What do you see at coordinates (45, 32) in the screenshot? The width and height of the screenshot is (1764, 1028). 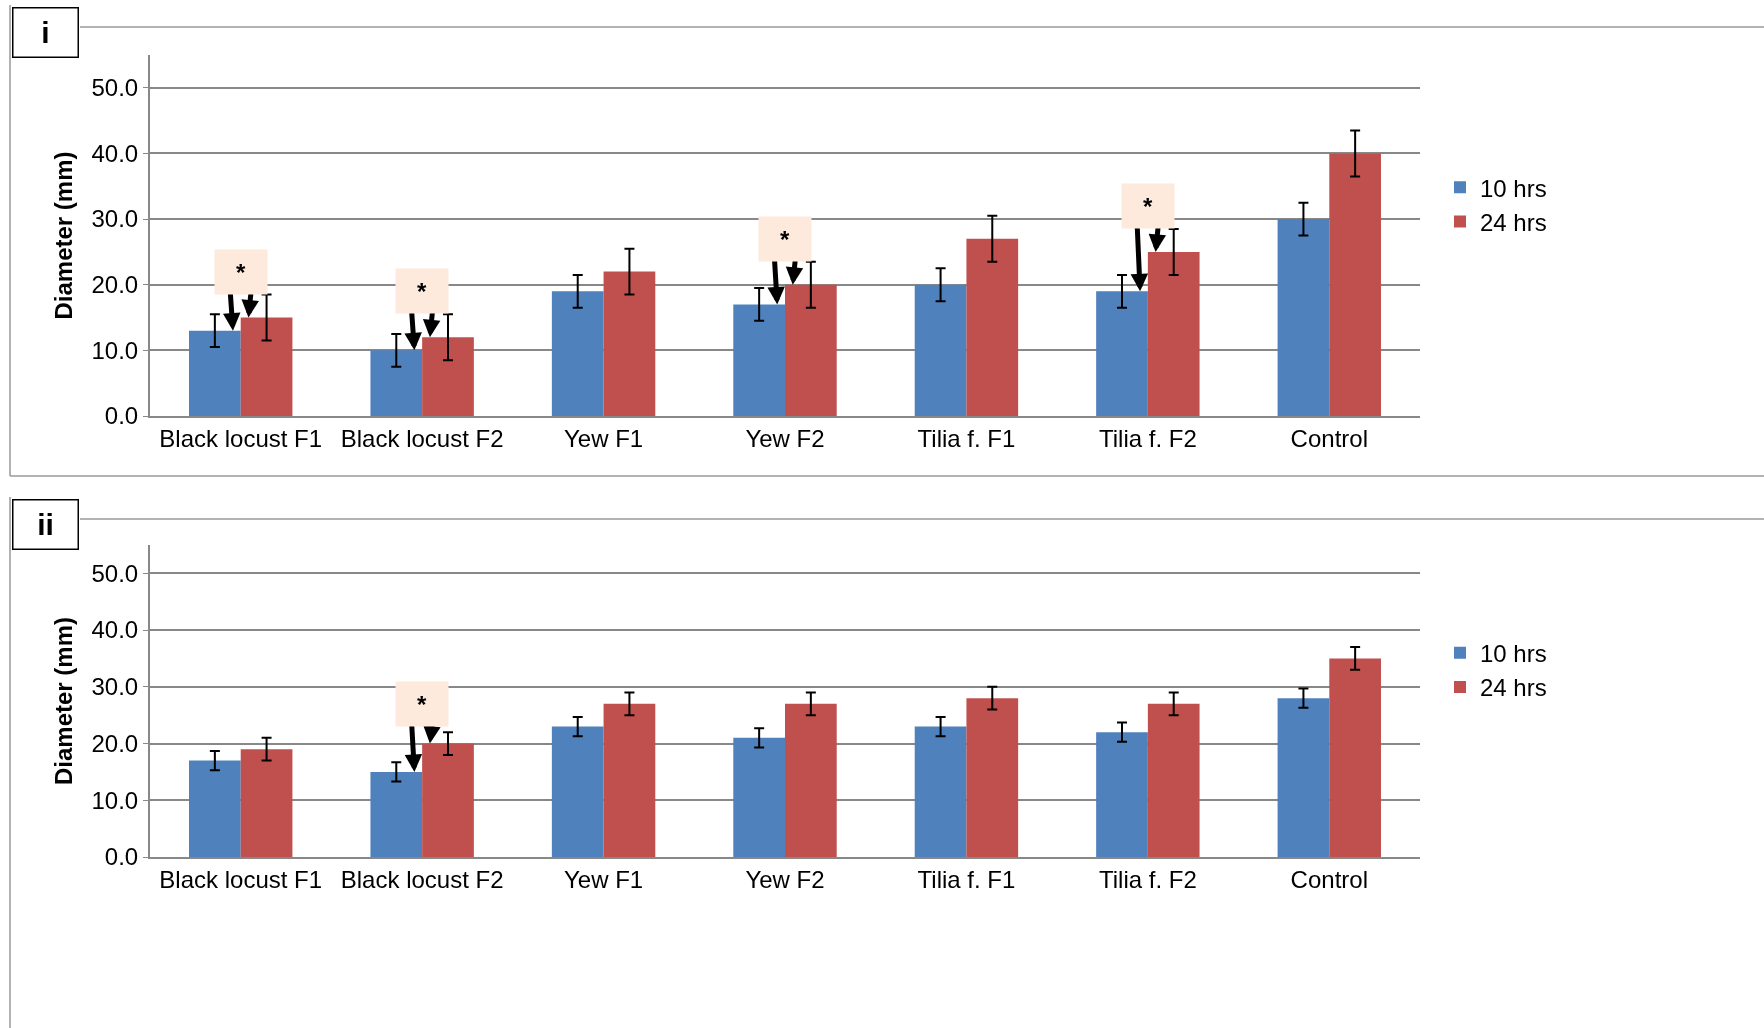 I see `chart-title: i` at bounding box center [45, 32].